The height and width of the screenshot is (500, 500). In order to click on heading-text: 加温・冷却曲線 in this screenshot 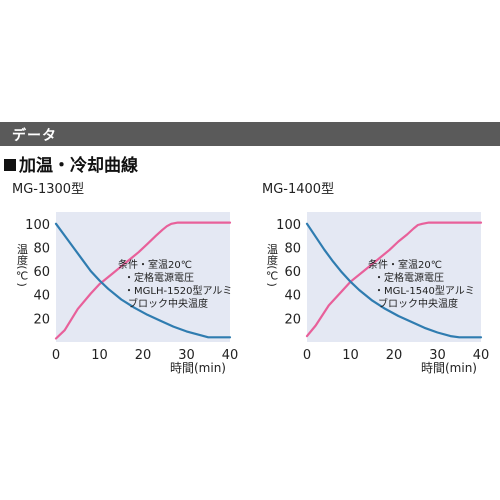, I will do `click(78, 166)`.